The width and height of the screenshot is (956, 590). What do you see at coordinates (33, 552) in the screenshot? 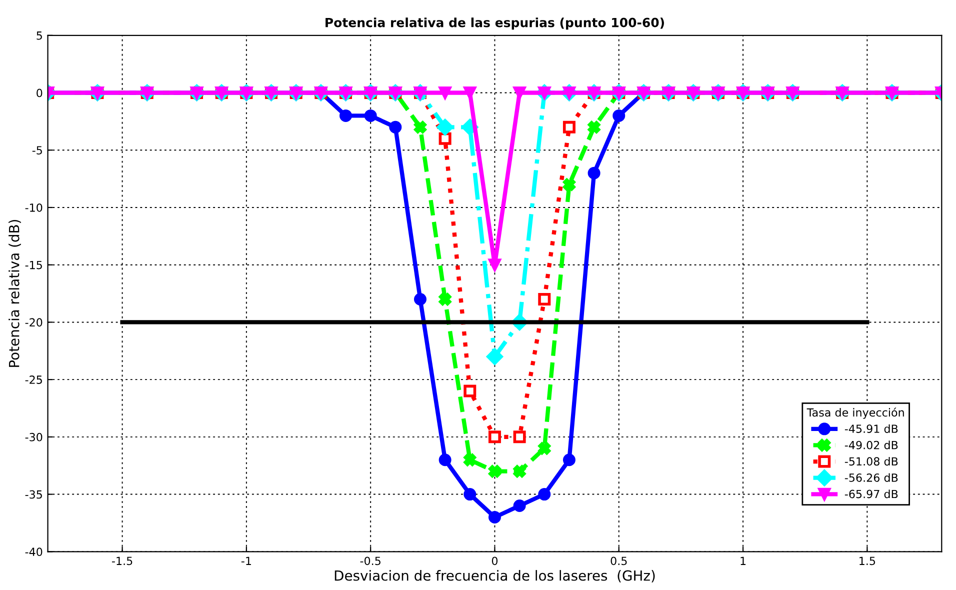
I see `y-tick-label: -40` at bounding box center [33, 552].